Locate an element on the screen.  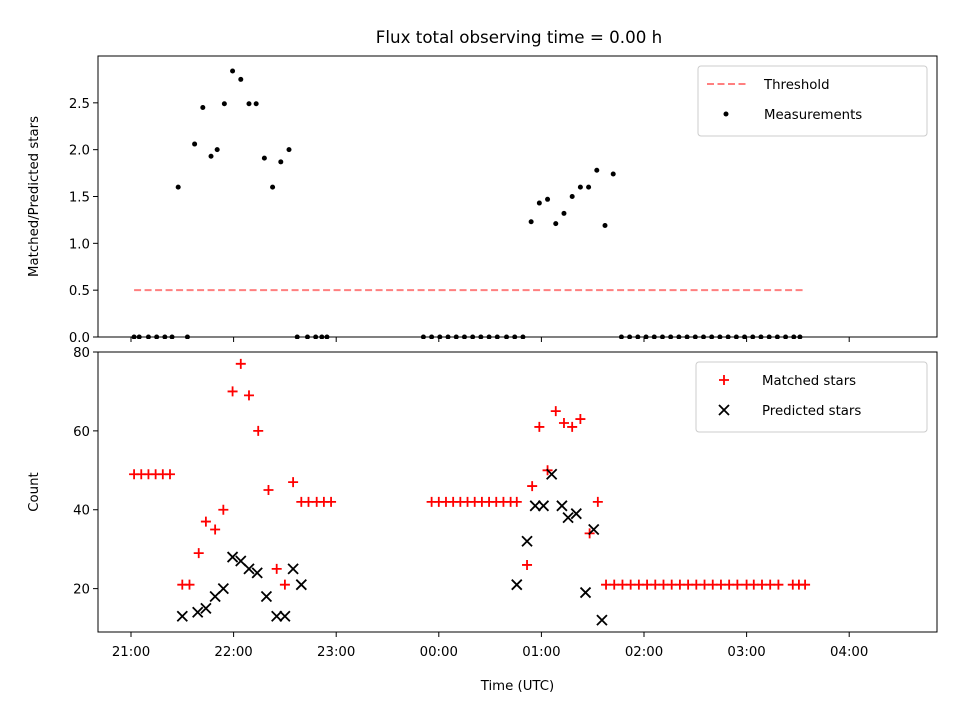
legend-box is located at coordinates (812, 101).